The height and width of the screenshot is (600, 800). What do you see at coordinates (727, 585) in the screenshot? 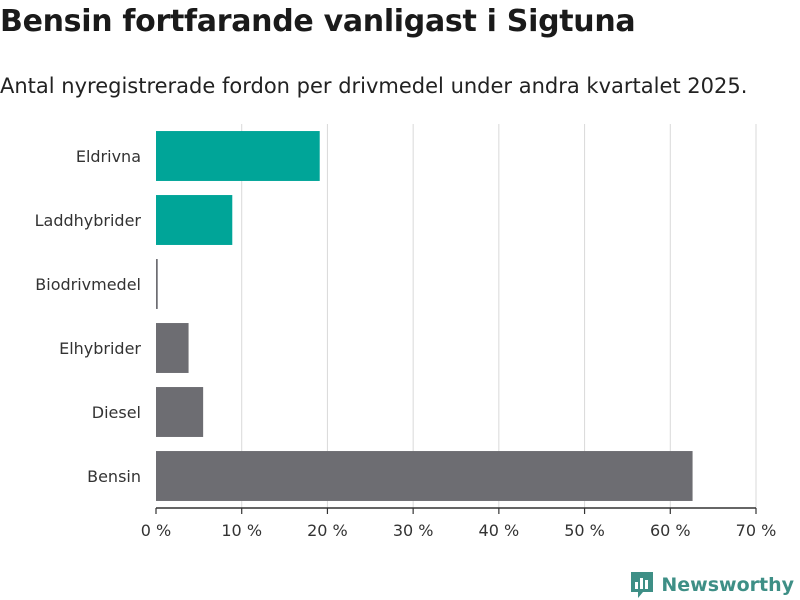
I see `brand-name: Newsworthy` at bounding box center [727, 585].